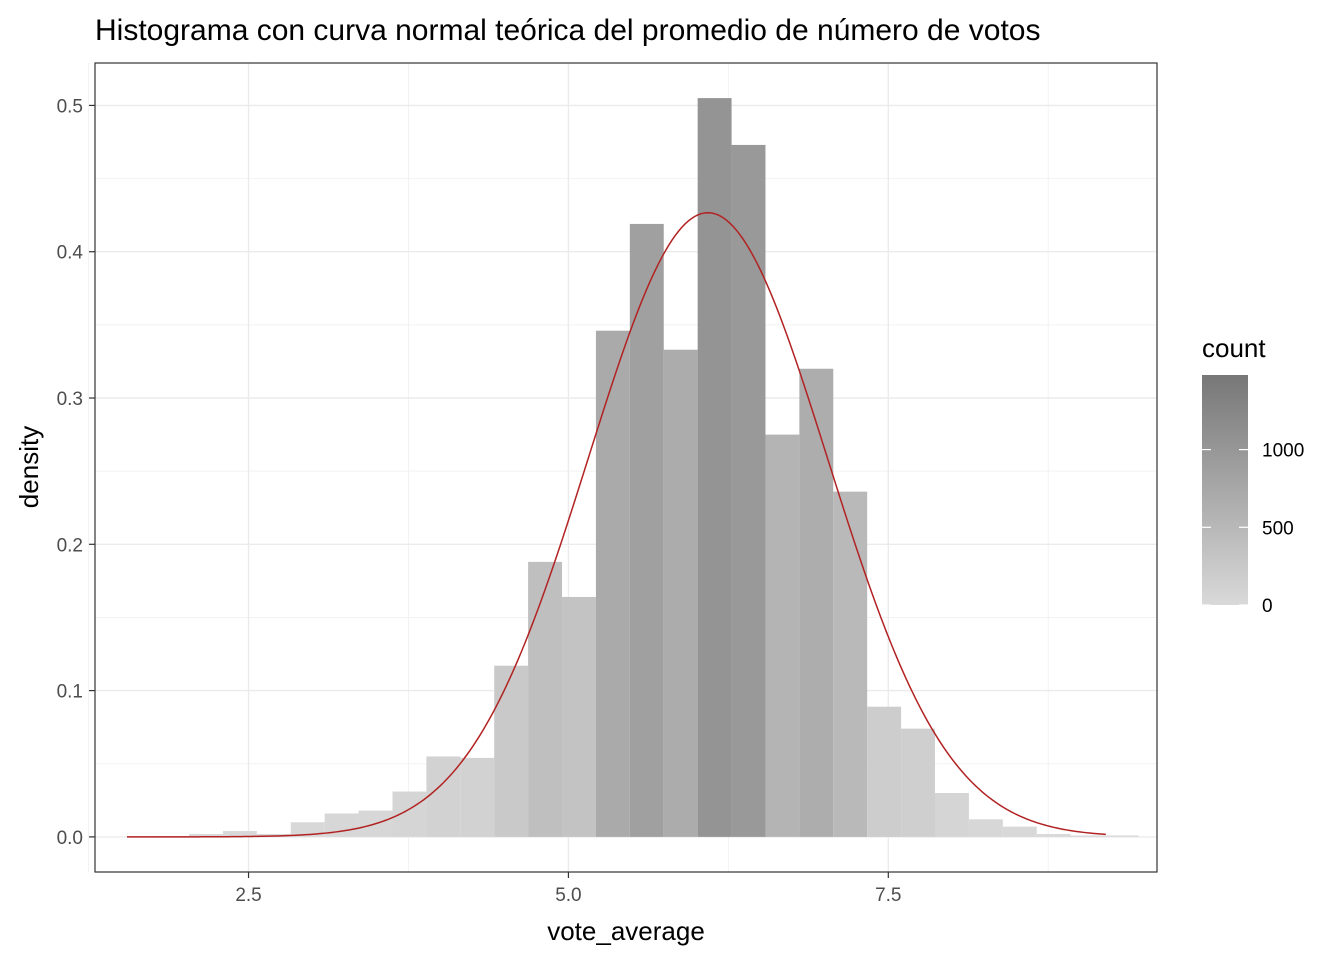 The width and height of the screenshot is (1344, 960). What do you see at coordinates (76, 472) in the screenshot?
I see `y-axis: 0.0 0.1 0.2 0.3 0.4 0.5` at bounding box center [76, 472].